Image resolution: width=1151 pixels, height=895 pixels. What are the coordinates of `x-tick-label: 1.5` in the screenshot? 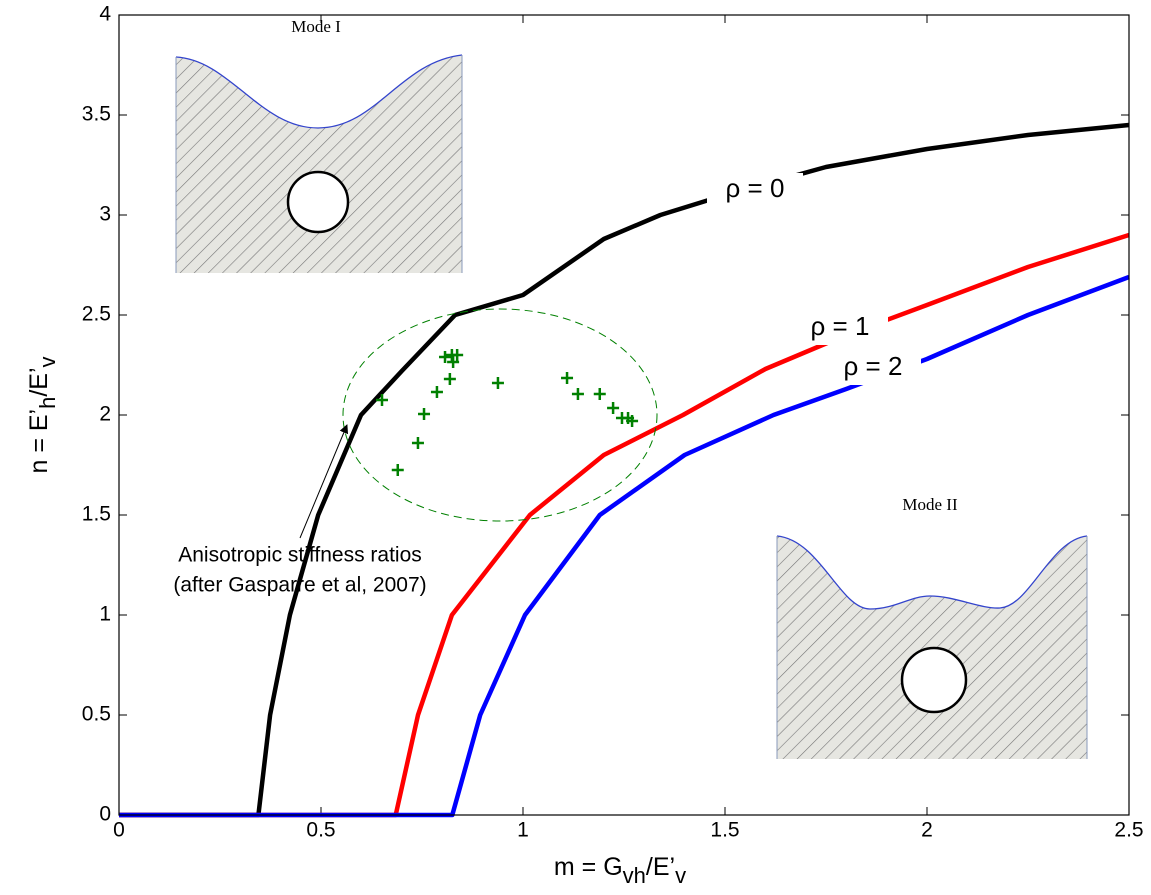 It's located at (724, 830).